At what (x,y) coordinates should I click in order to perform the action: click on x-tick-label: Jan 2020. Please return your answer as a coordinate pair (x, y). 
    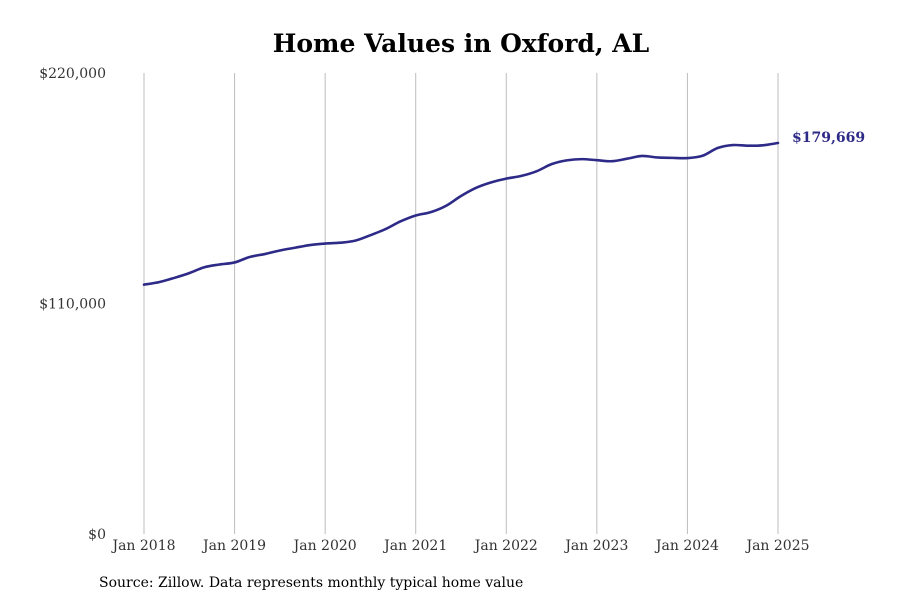
    Looking at the image, I should click on (324, 546).